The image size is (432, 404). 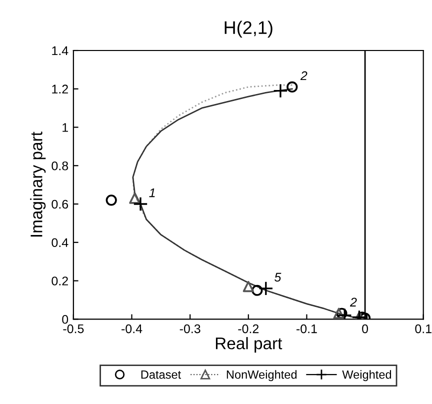 What do you see at coordinates (161, 374) in the screenshot?
I see `legend-label: Dataset` at bounding box center [161, 374].